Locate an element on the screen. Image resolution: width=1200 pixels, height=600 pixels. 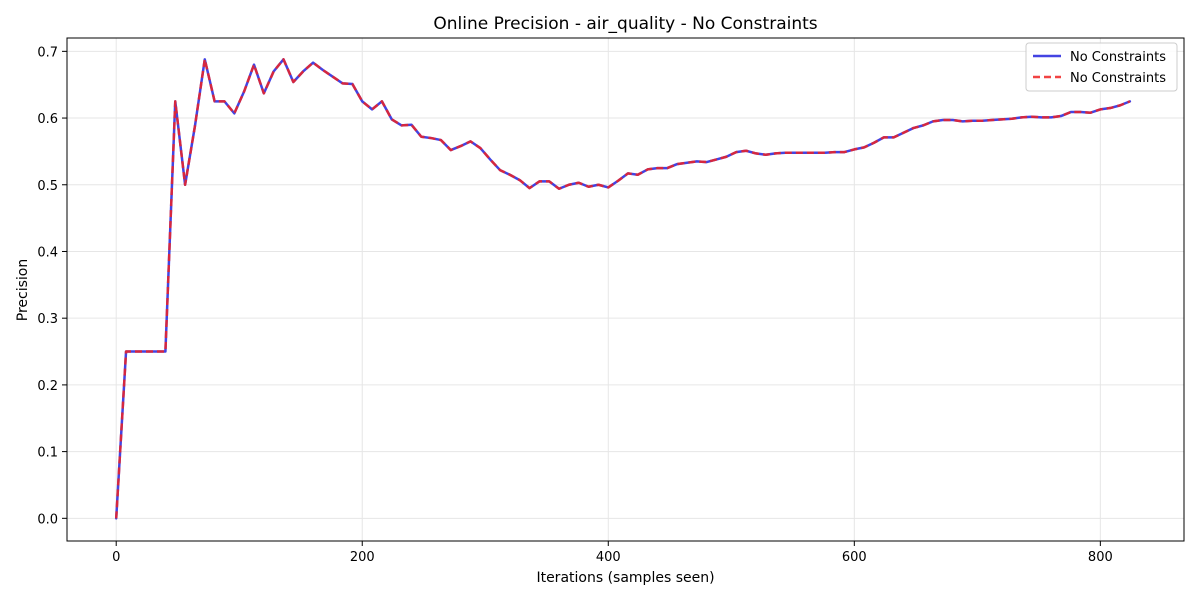
y-tick-label: 0.5 is located at coordinates (47, 186).